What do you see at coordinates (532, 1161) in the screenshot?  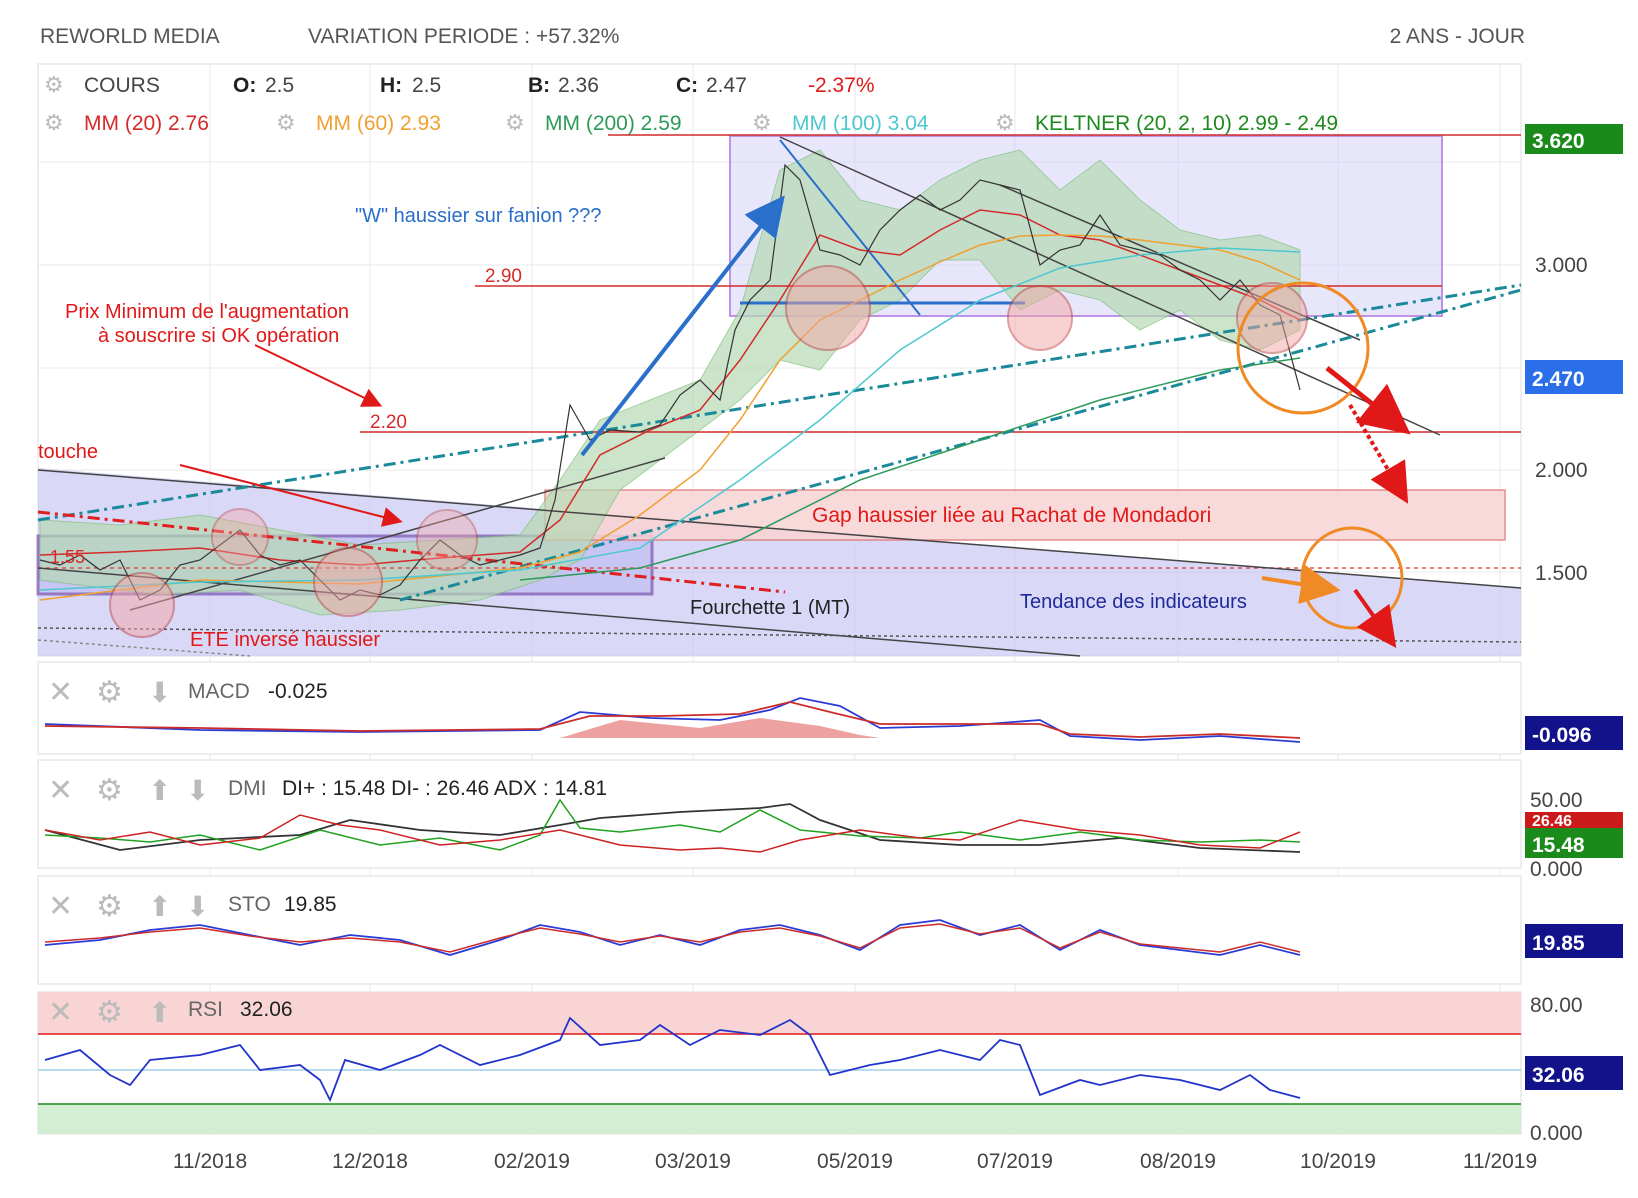 I see `x-tick: 02/2019` at bounding box center [532, 1161].